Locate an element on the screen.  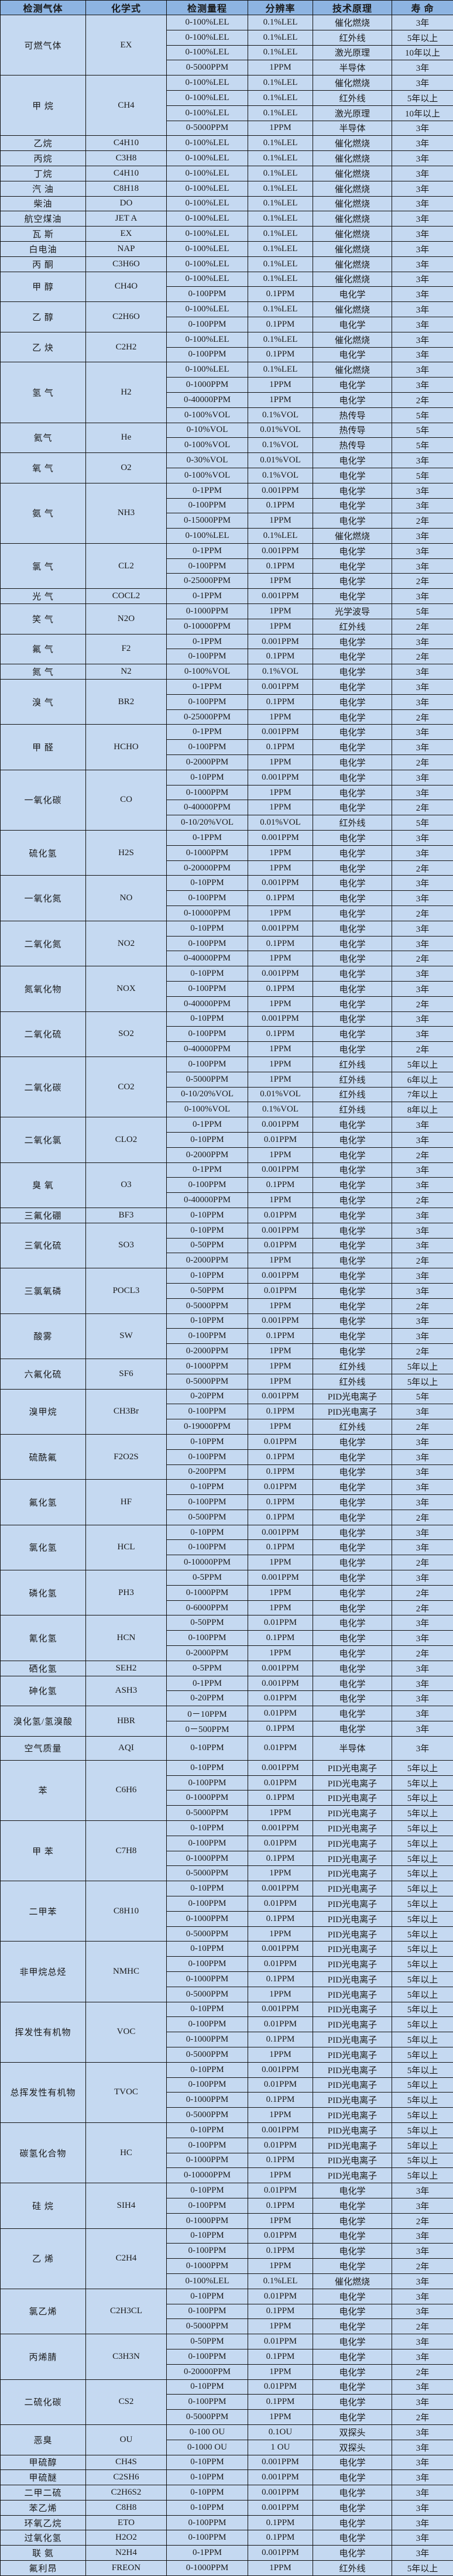
technology-cell: 光学波导 is located at coordinates (353, 611).